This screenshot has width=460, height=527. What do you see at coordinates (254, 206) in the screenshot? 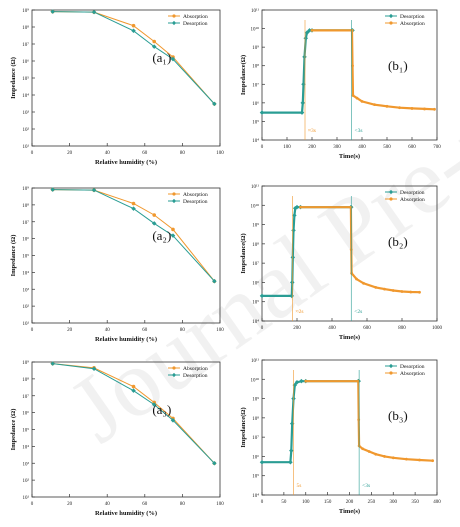
I see `y-tick-label: 10¹⁰` at bounding box center [254, 206].